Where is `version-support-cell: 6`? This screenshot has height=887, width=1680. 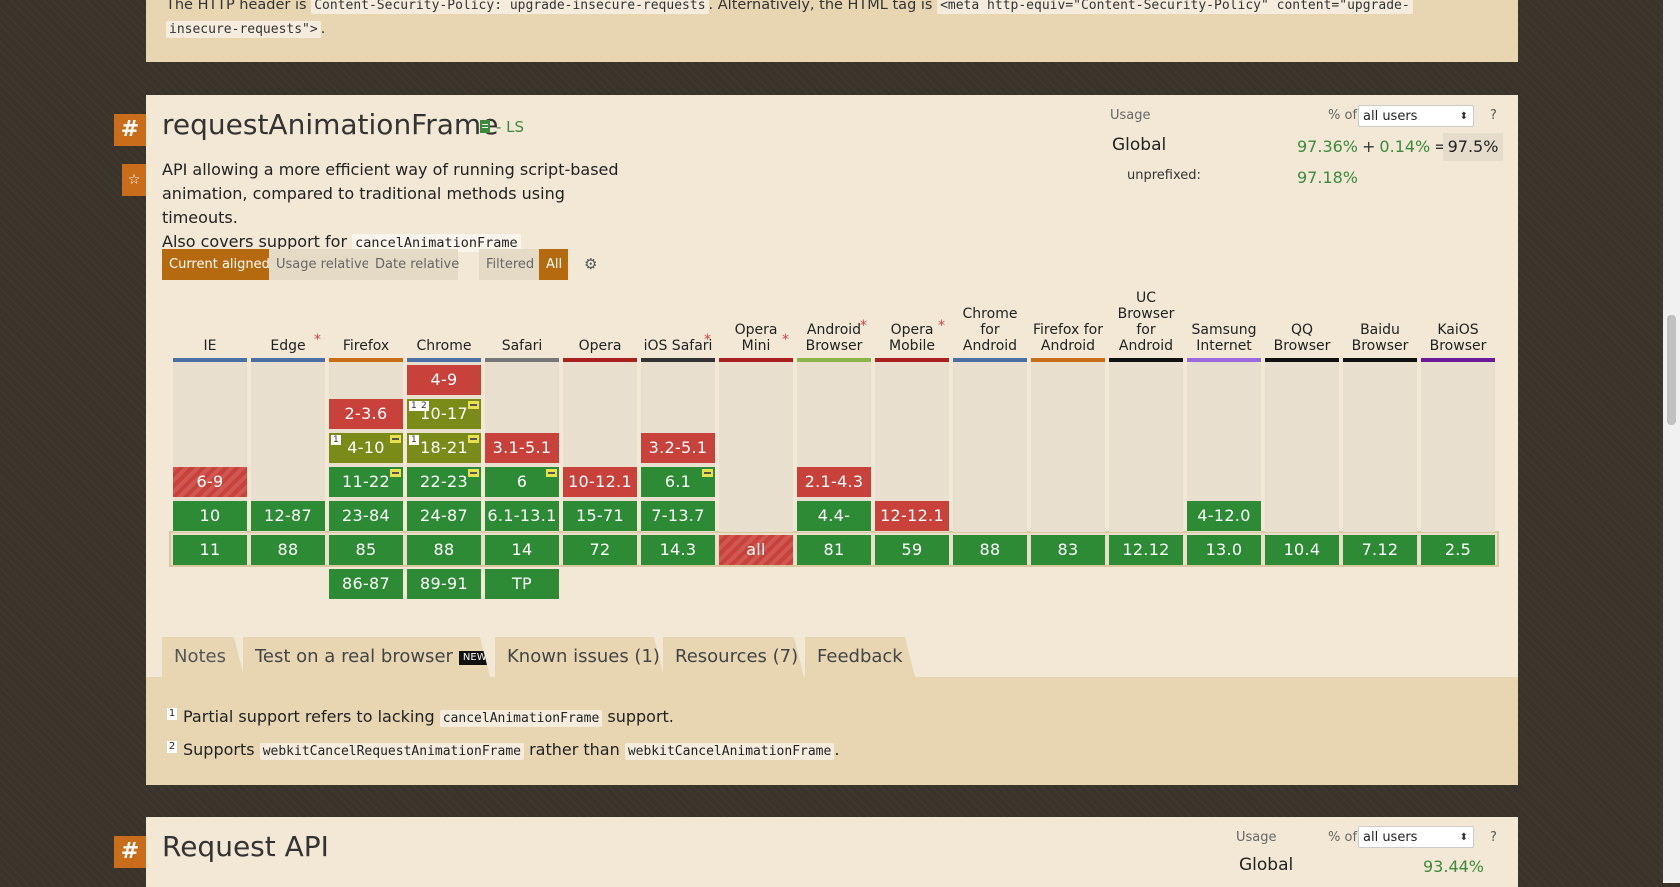 version-support-cell: 6 is located at coordinates (522, 482).